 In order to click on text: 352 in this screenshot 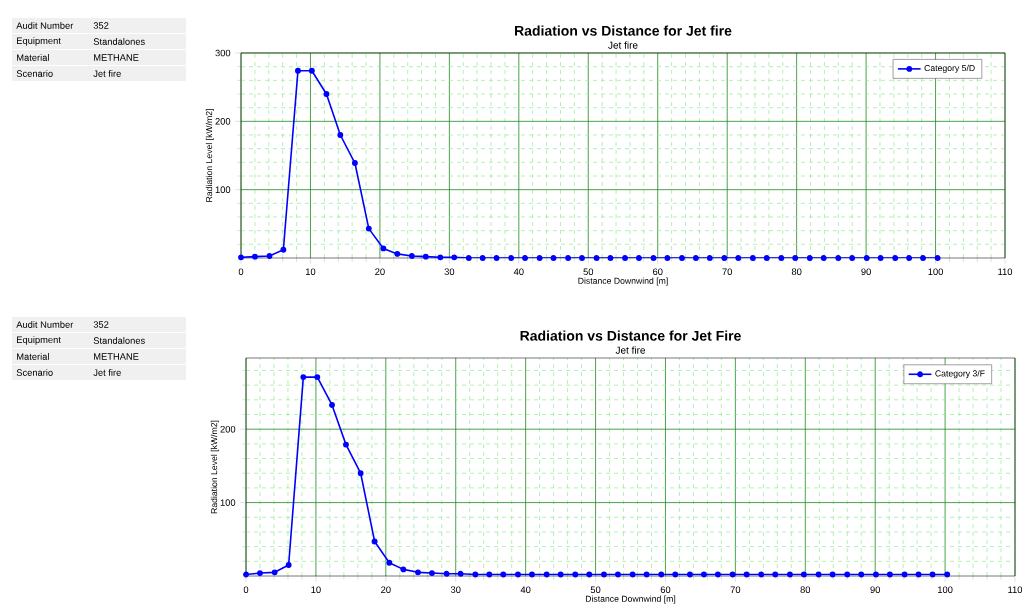, I will do `click(101, 25)`.